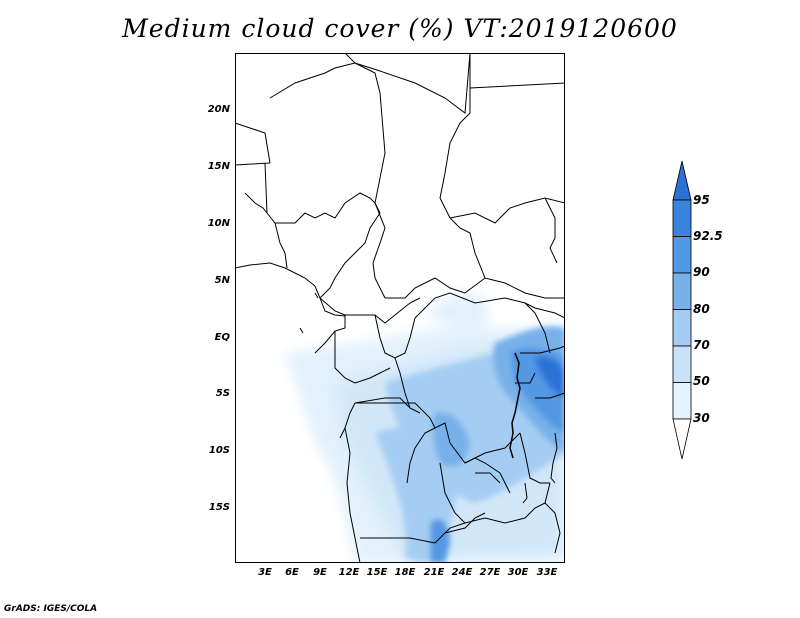 The width and height of the screenshot is (800, 618). What do you see at coordinates (219, 507) in the screenshot?
I see `lat-label-15s: 15S` at bounding box center [219, 507].